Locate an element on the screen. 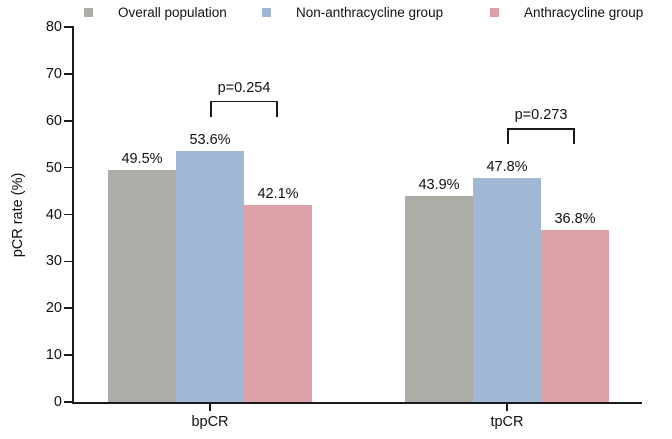 The image size is (672, 439). bar-value-label: 42.1% is located at coordinates (278, 193).